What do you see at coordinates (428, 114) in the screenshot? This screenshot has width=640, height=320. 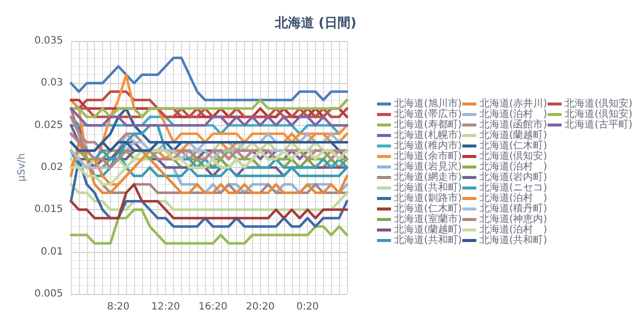 I see `legend-label: 北海道(帯広市)` at bounding box center [428, 114].